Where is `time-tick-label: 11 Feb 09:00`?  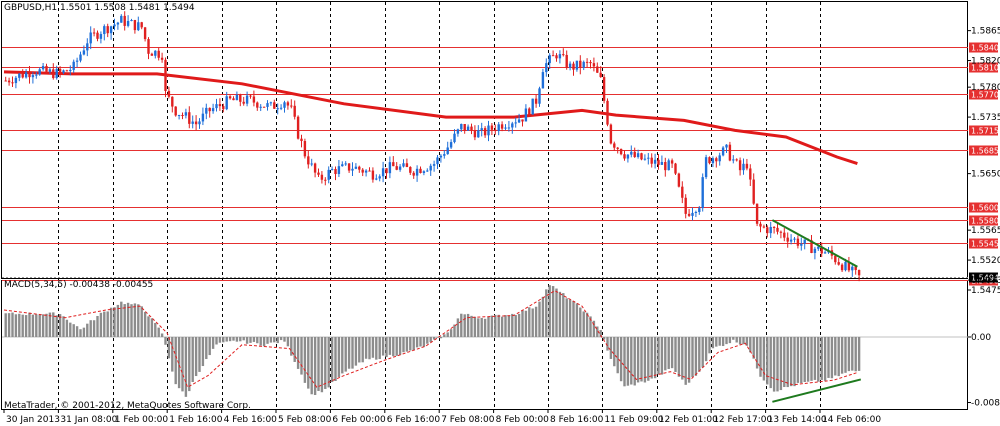 time-tick-label: 11 Feb 09:00 is located at coordinates (633, 420).